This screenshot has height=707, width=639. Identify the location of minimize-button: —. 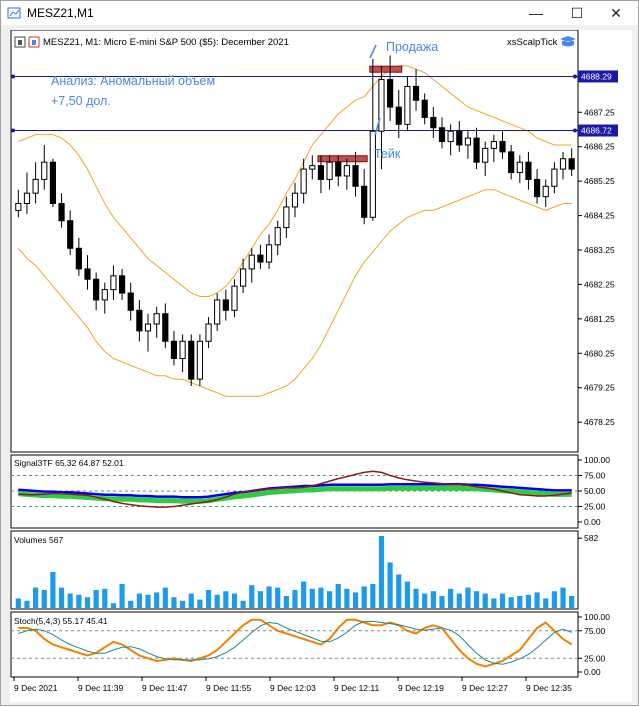
(536, 13).